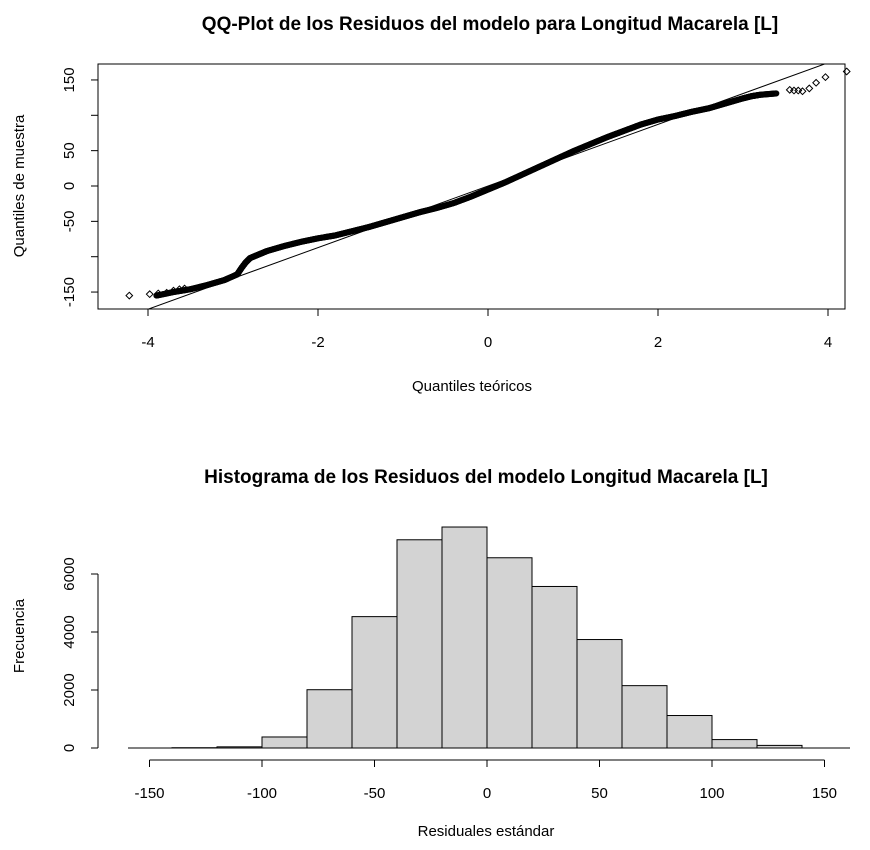  I want to click on histogram-x-tick-label: -50, so click(375, 793).